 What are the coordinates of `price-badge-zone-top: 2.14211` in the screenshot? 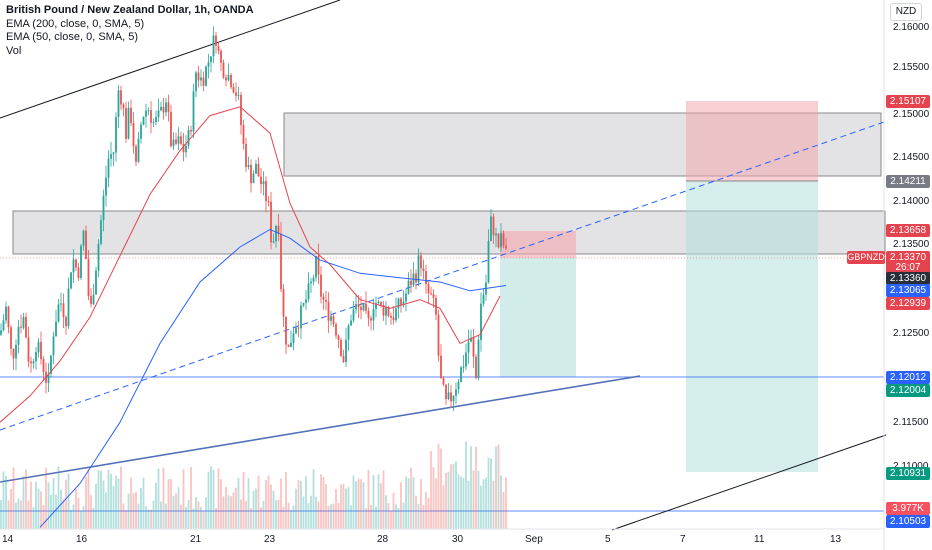 It's located at (908, 181).